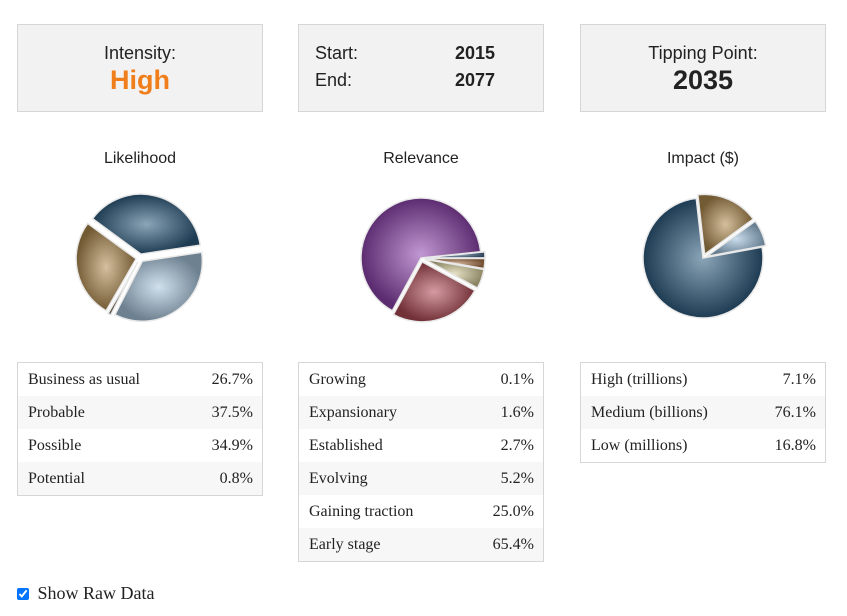 Image resolution: width=847 pixels, height=616 pixels. I want to click on relevance-chart: Relevance, so click(421, 243).